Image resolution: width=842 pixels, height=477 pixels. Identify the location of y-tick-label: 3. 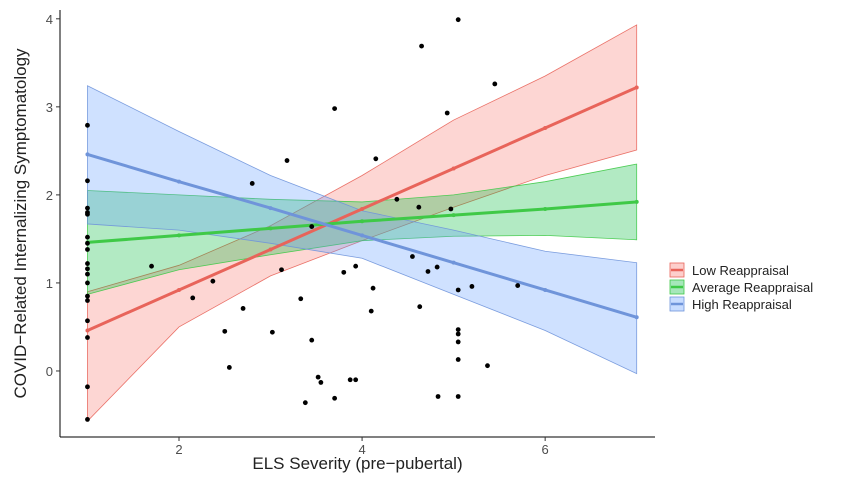
(49, 107).